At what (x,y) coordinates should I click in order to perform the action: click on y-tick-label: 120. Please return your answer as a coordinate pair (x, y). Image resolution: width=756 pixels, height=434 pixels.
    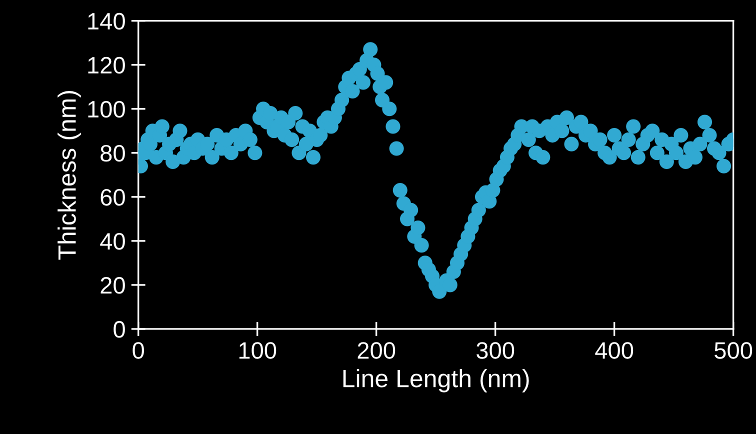
    Looking at the image, I should click on (106, 65).